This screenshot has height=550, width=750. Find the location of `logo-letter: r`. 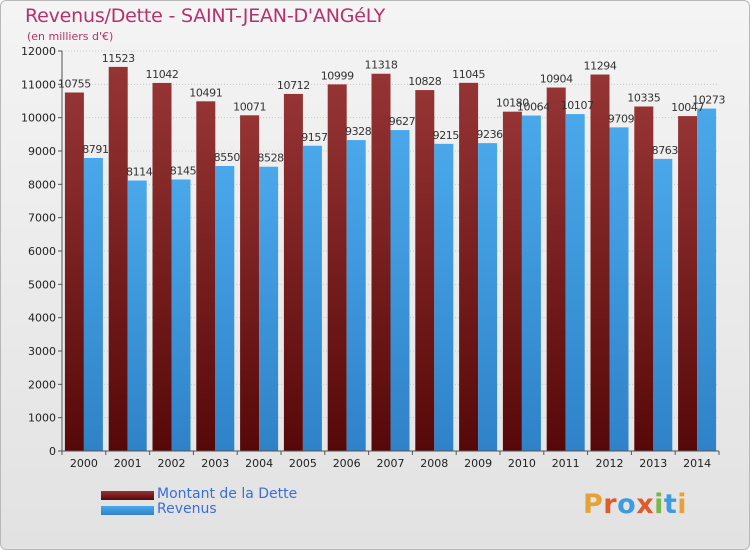

logo-letter: r is located at coordinates (610, 504).